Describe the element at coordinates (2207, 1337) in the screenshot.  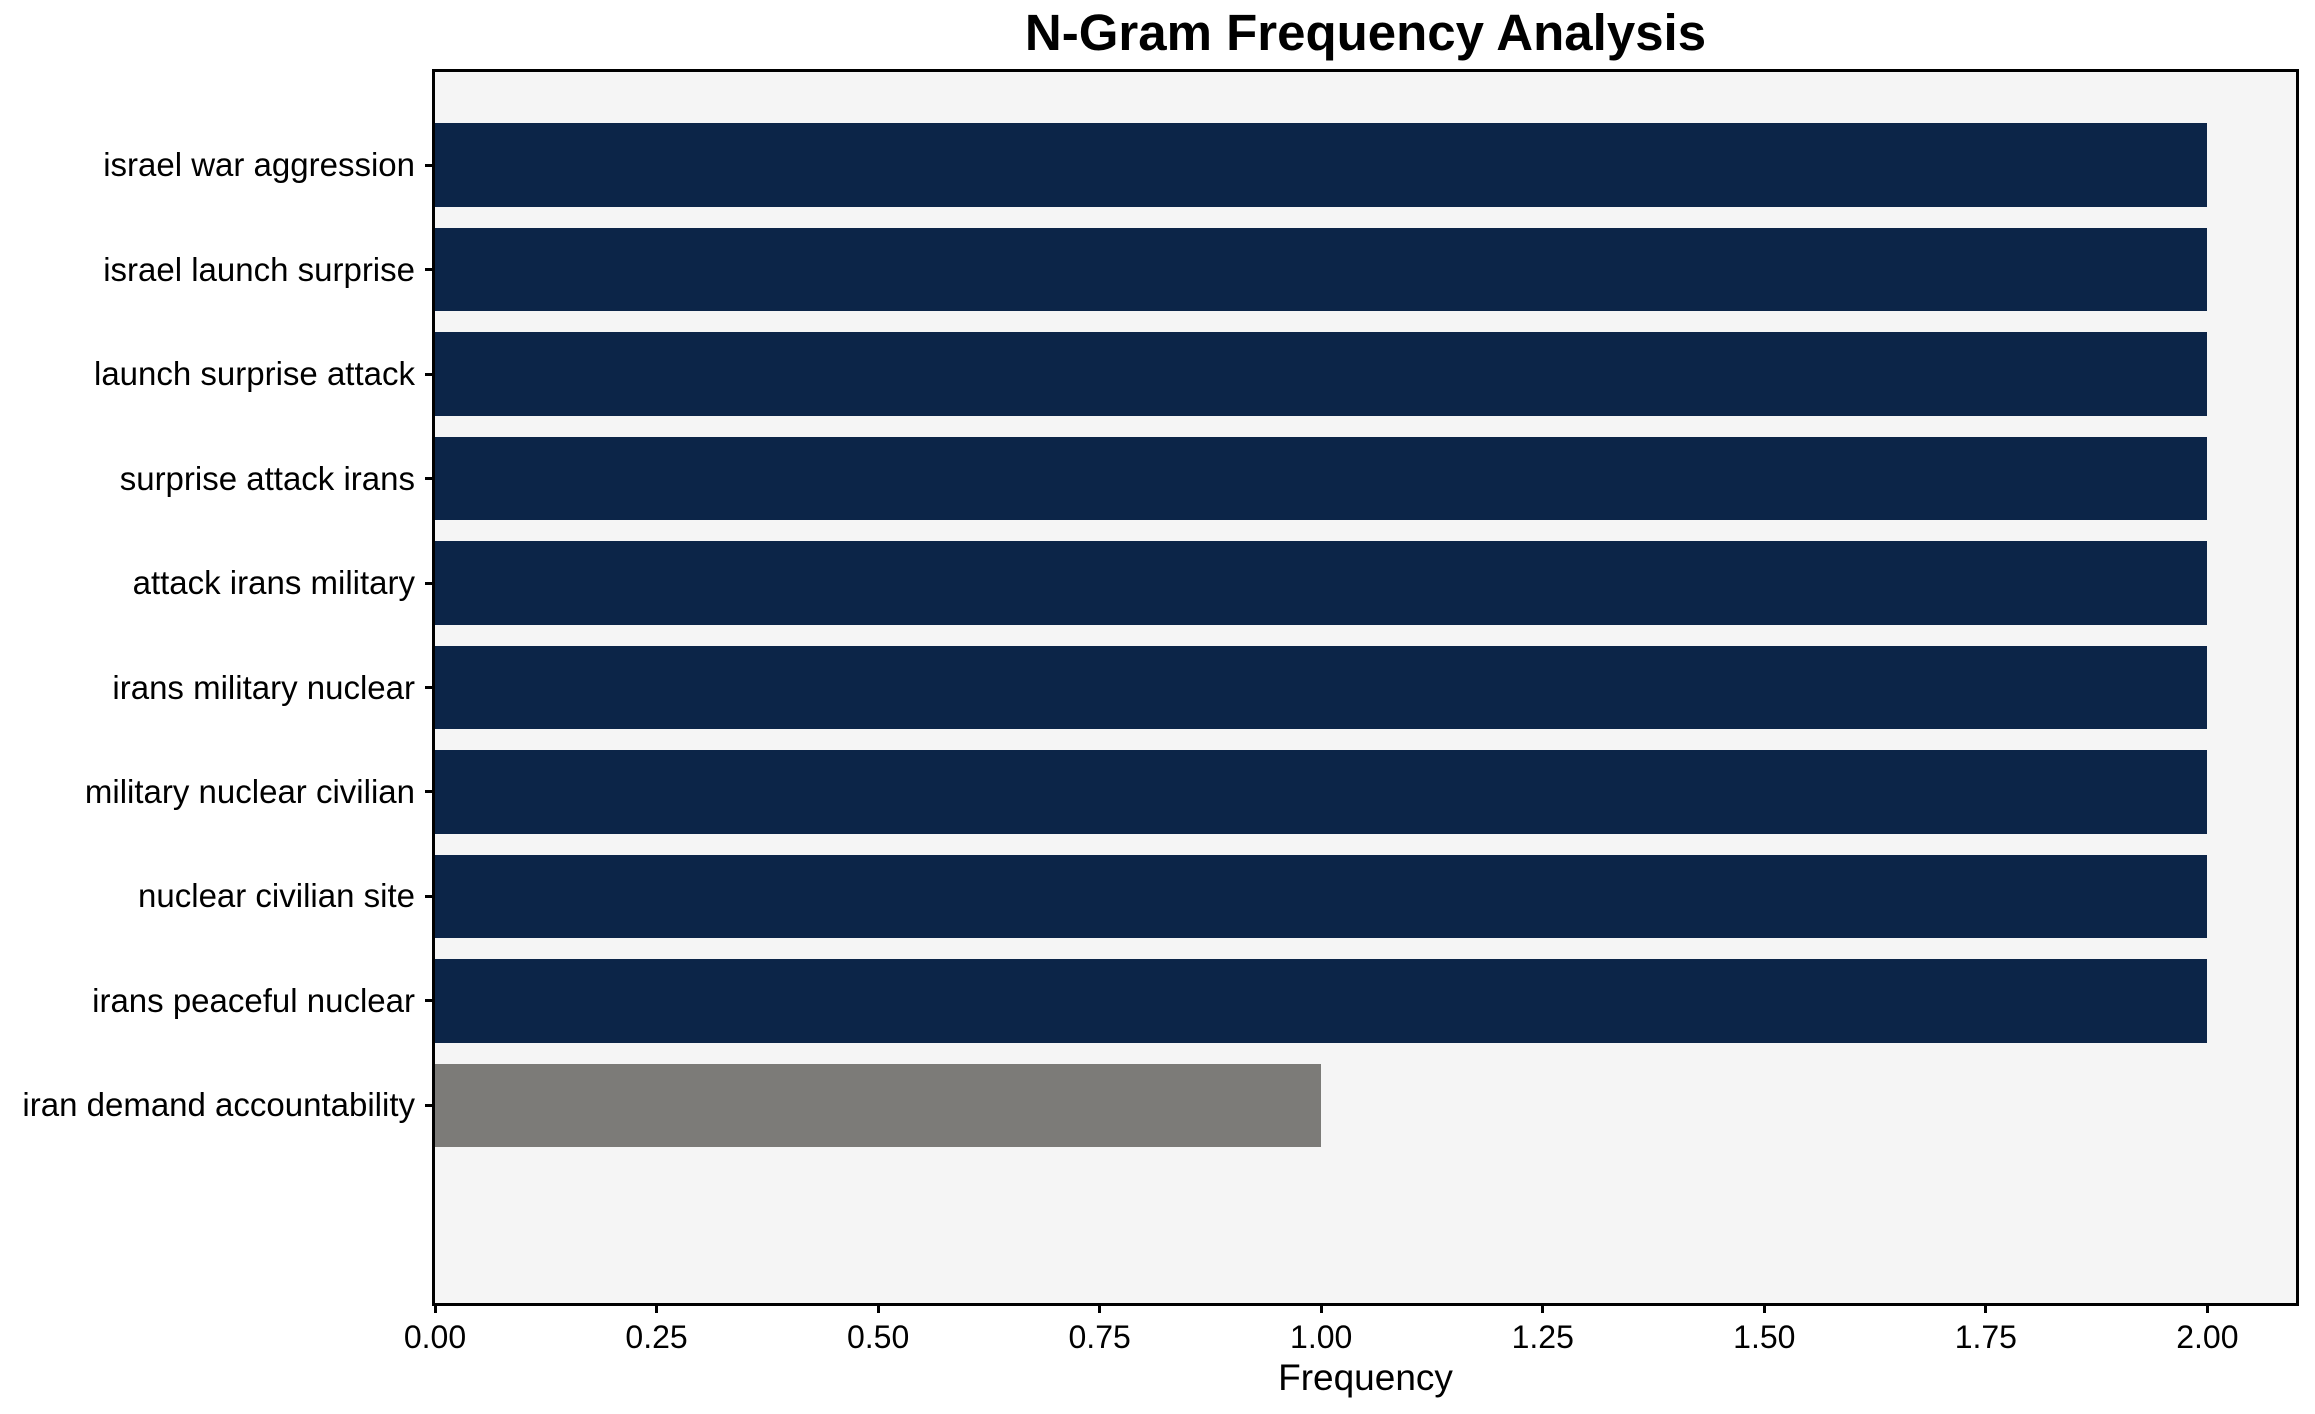
I see `x-tick-label-2.00: 2.00` at that location.